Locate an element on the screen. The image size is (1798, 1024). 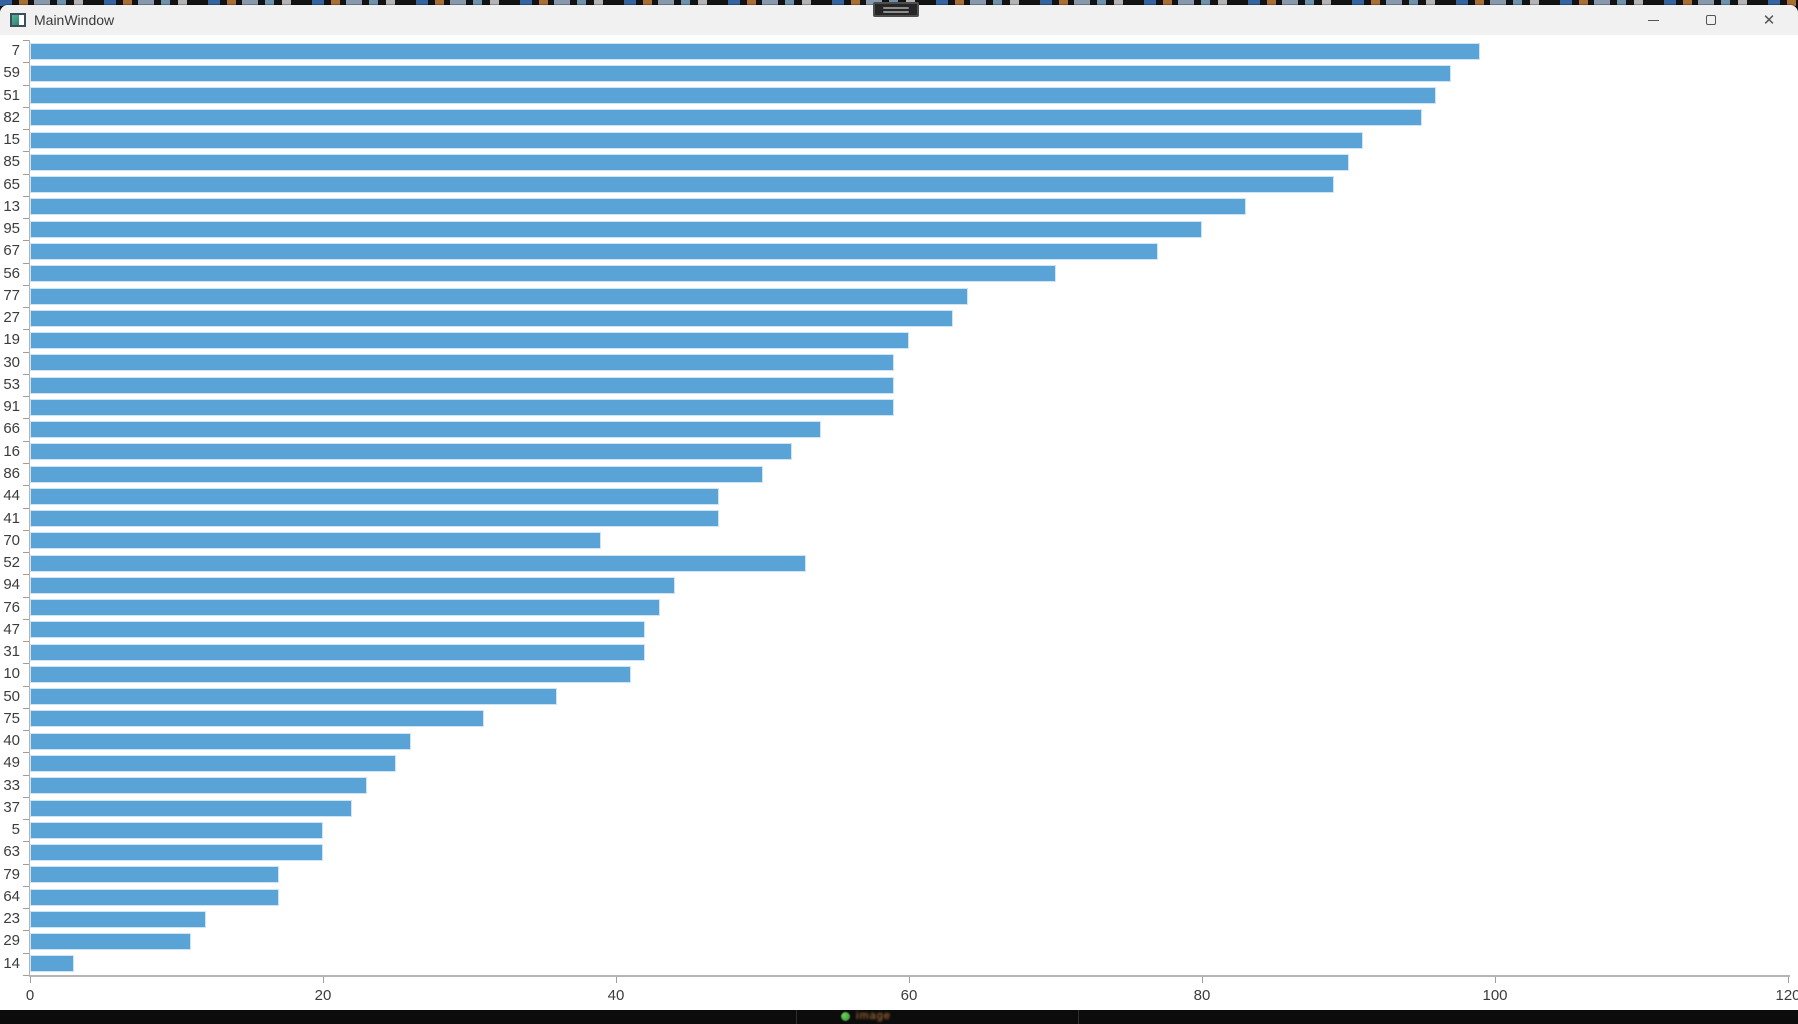
y-axis-label: 23 is located at coordinates (11, 919).